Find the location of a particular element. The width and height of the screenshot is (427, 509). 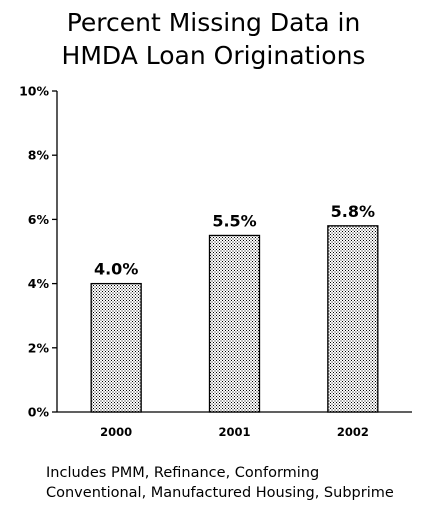

y-tick-label: 0% is located at coordinates (39, 412).